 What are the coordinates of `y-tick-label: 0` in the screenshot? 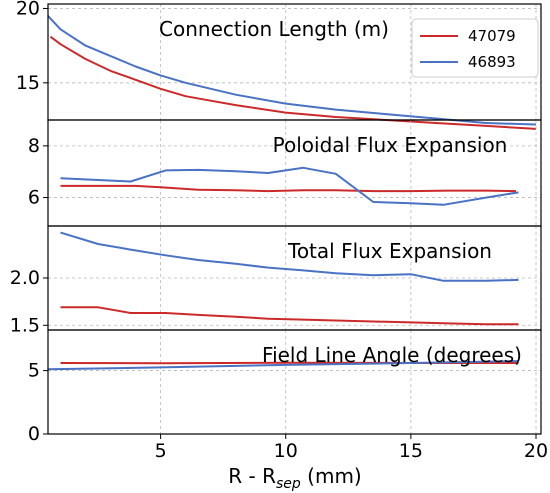 It's located at (34, 434).